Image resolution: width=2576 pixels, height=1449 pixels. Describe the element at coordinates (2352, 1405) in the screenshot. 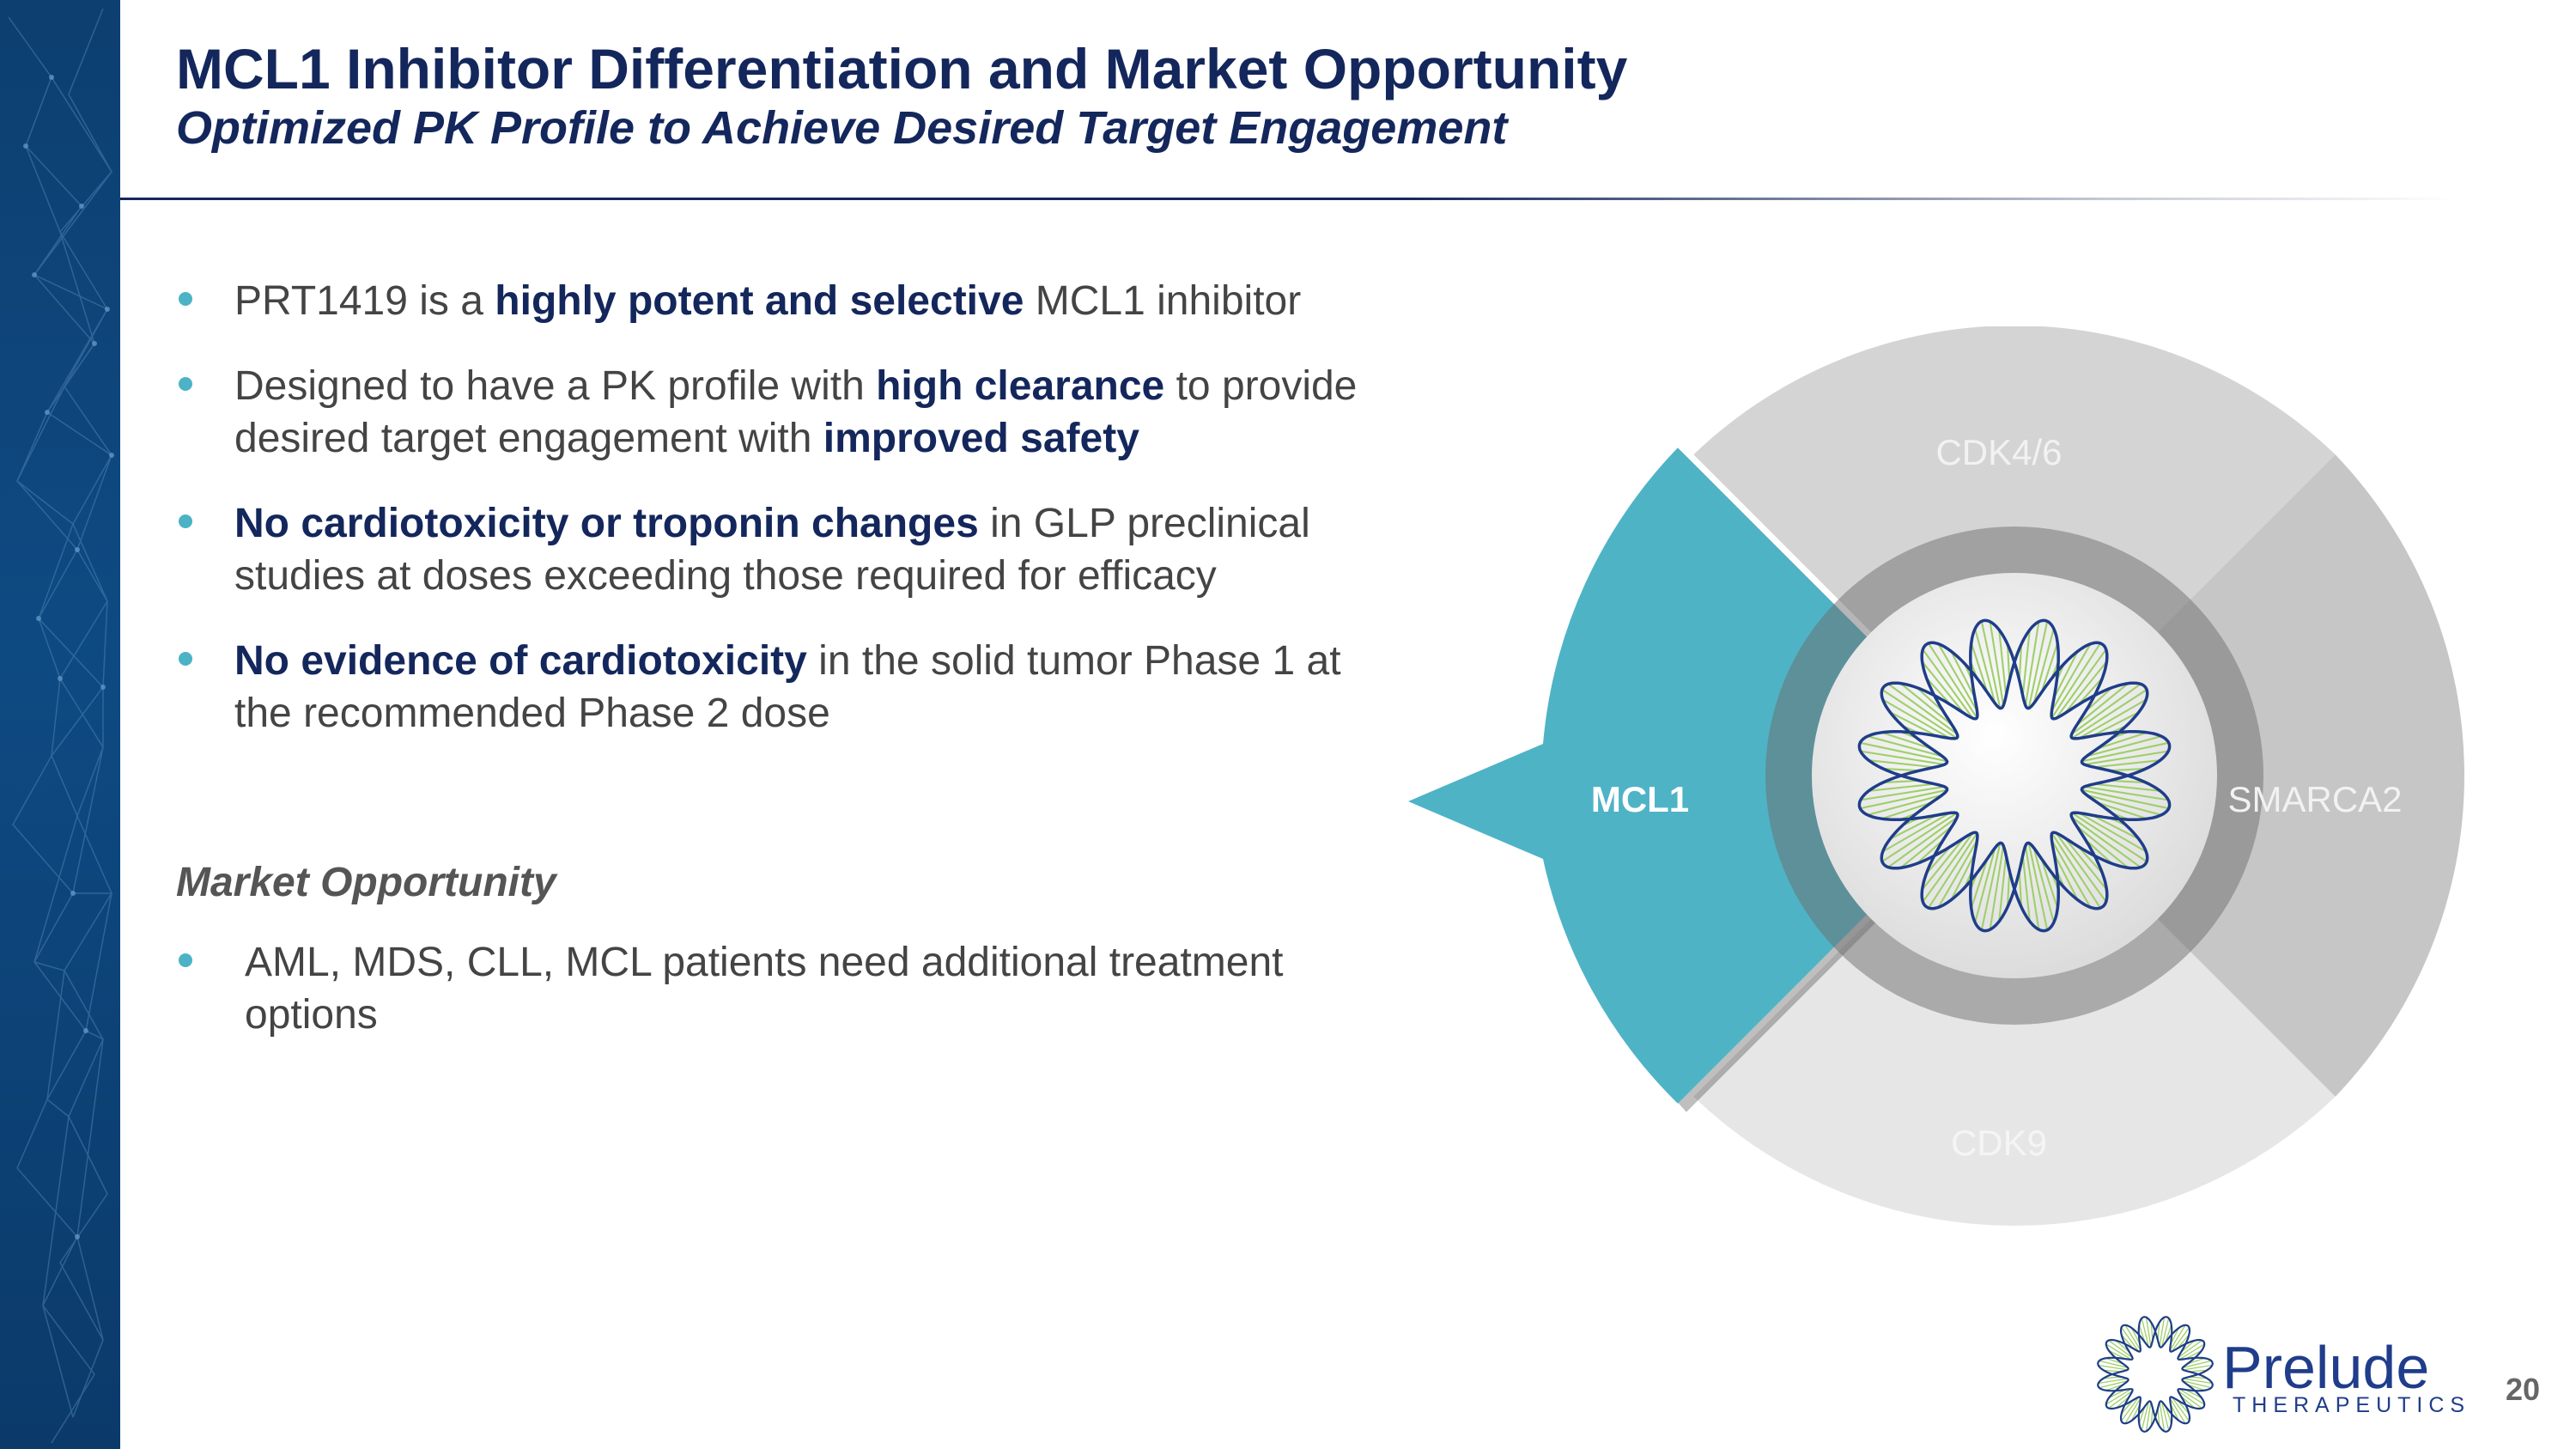

I see `logo-subtitle: THERAPEUTICS` at that location.